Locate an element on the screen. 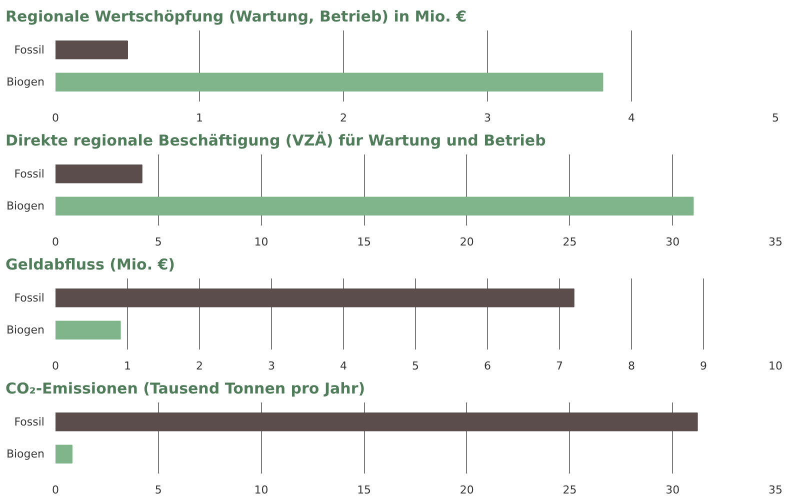 Image resolution: width=800 pixels, height=496 pixels. x-tick-label: 7 is located at coordinates (559, 366).